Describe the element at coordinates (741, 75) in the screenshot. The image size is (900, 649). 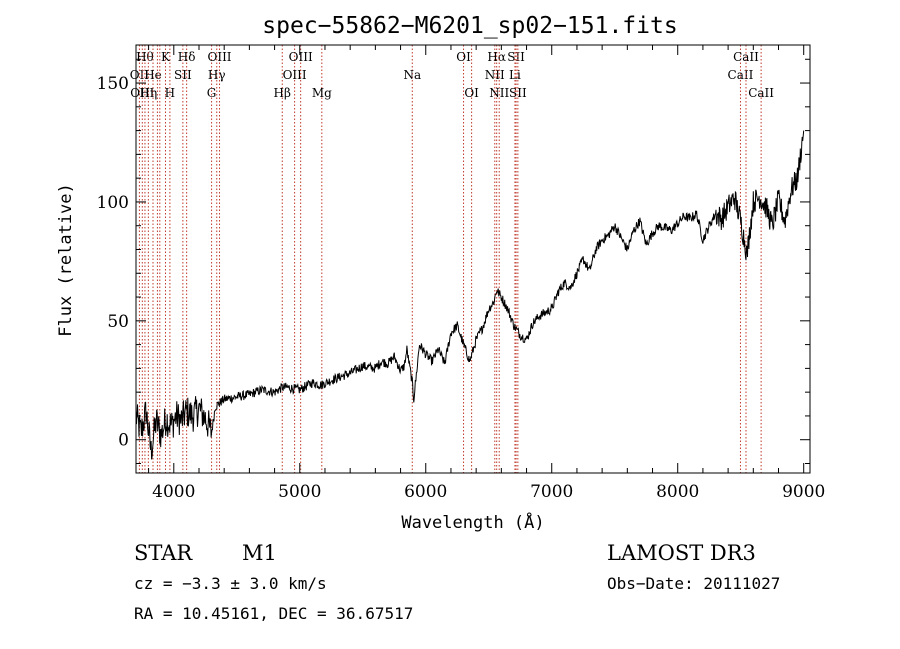
I see `line-label-27: CaII` at that location.